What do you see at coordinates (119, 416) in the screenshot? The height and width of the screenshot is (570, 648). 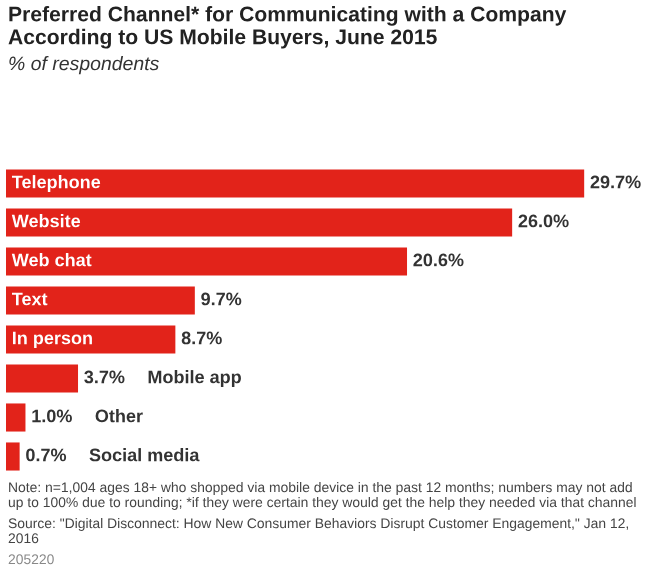 I see `y-tick-label: Other` at bounding box center [119, 416].